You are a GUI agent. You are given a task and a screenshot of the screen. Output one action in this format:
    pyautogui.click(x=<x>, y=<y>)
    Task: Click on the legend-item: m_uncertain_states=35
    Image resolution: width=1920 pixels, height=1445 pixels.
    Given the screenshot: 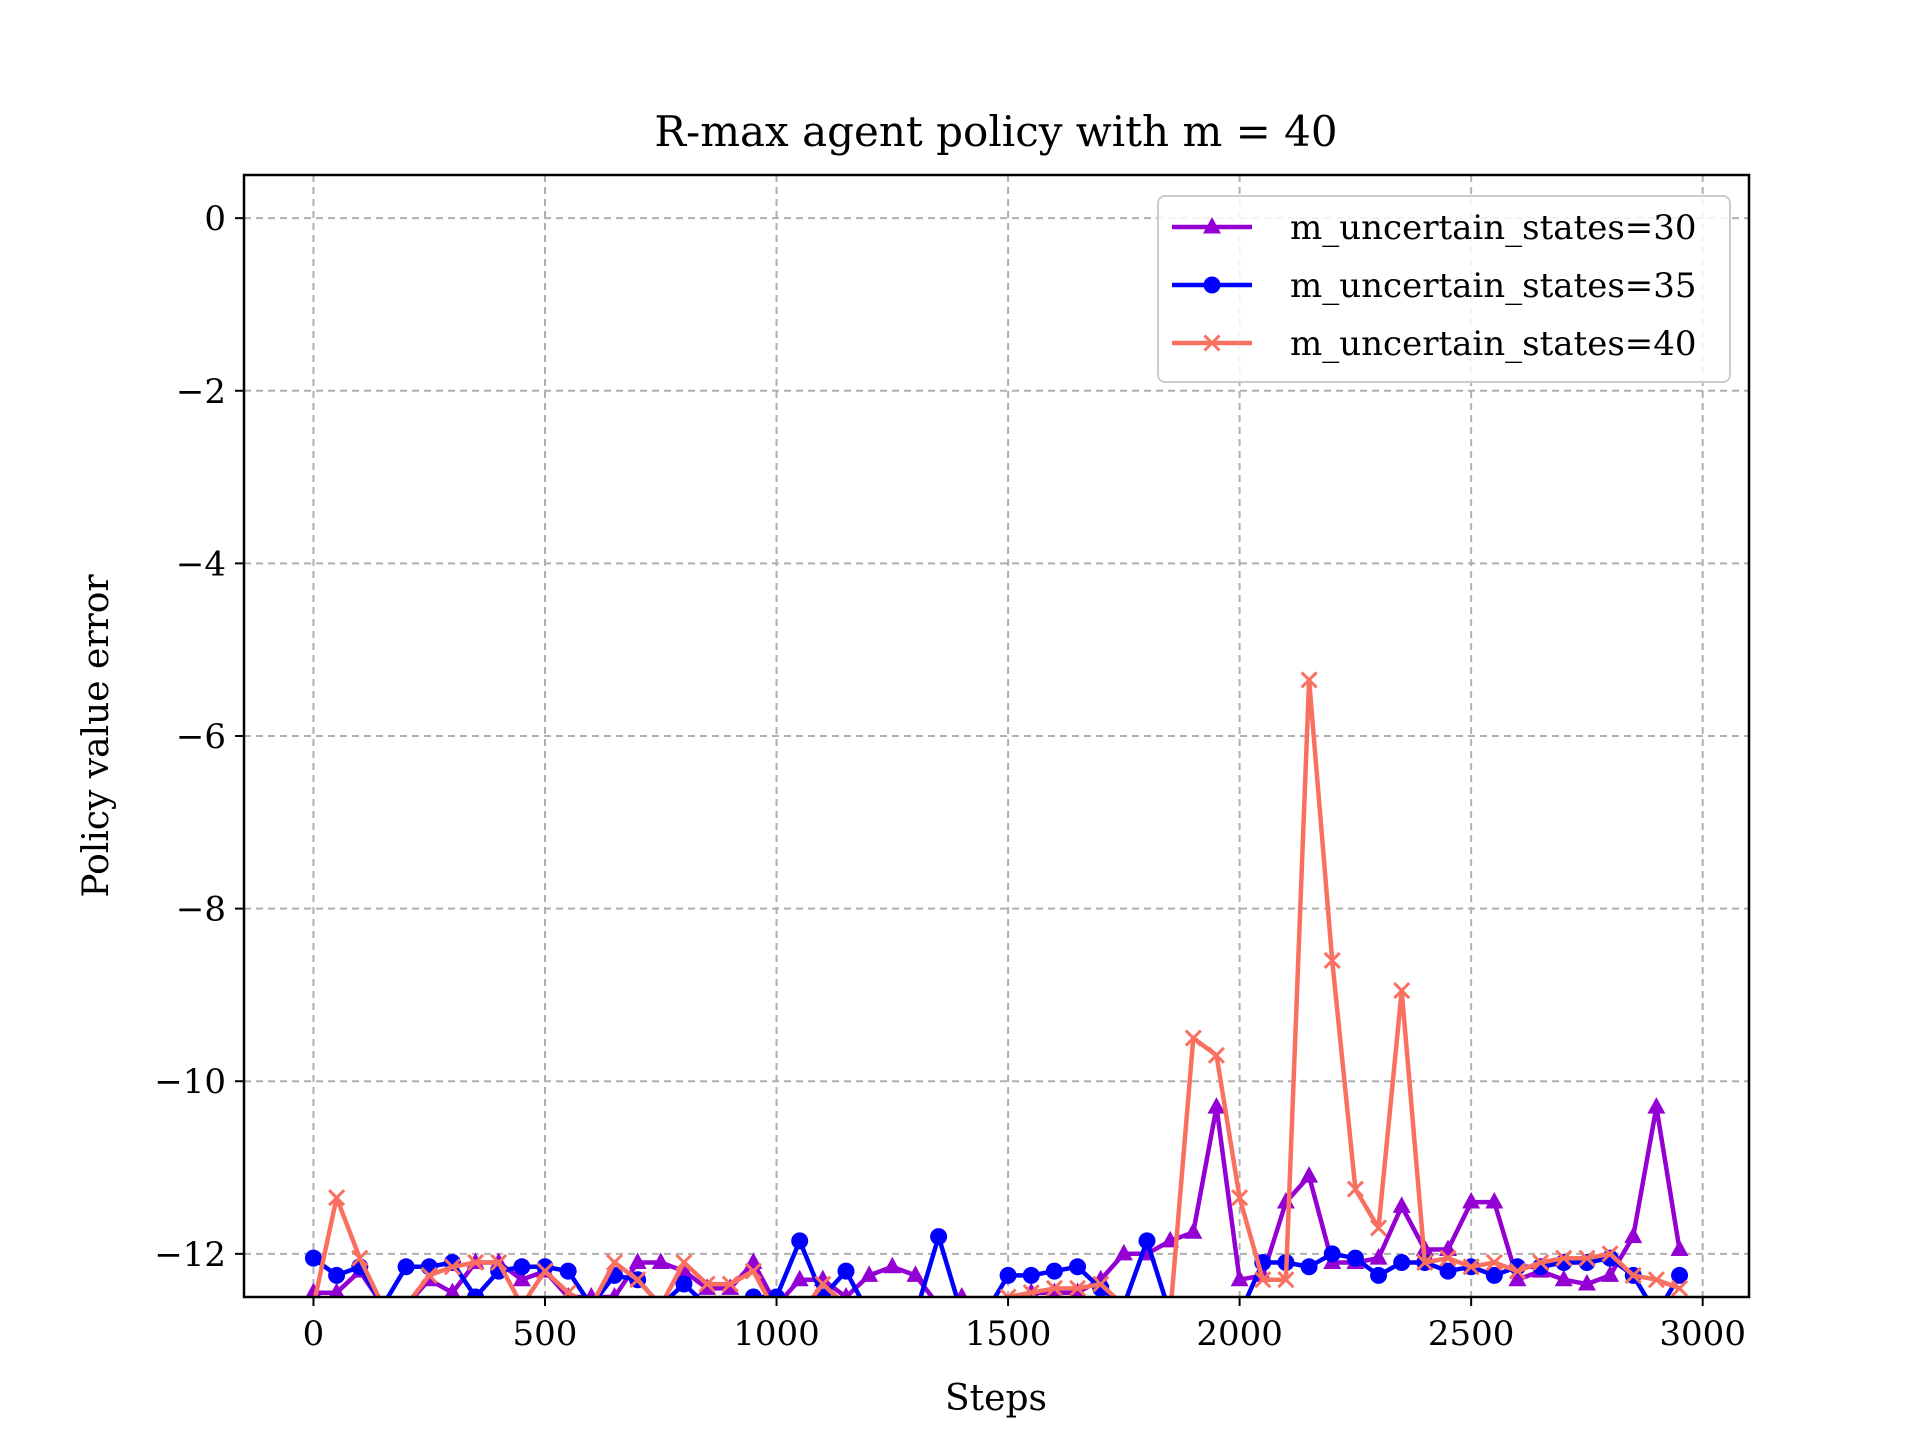 What is the action you would take?
    pyautogui.click(x=1434, y=286)
    